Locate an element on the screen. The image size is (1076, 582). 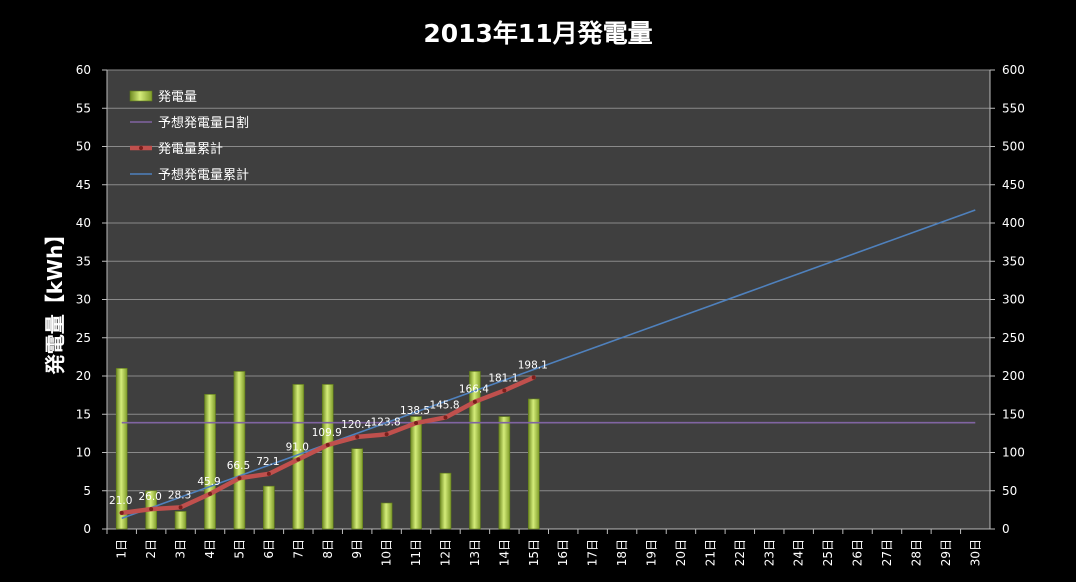
cumulative-data-label: 181.1 is located at coordinates (503, 378).